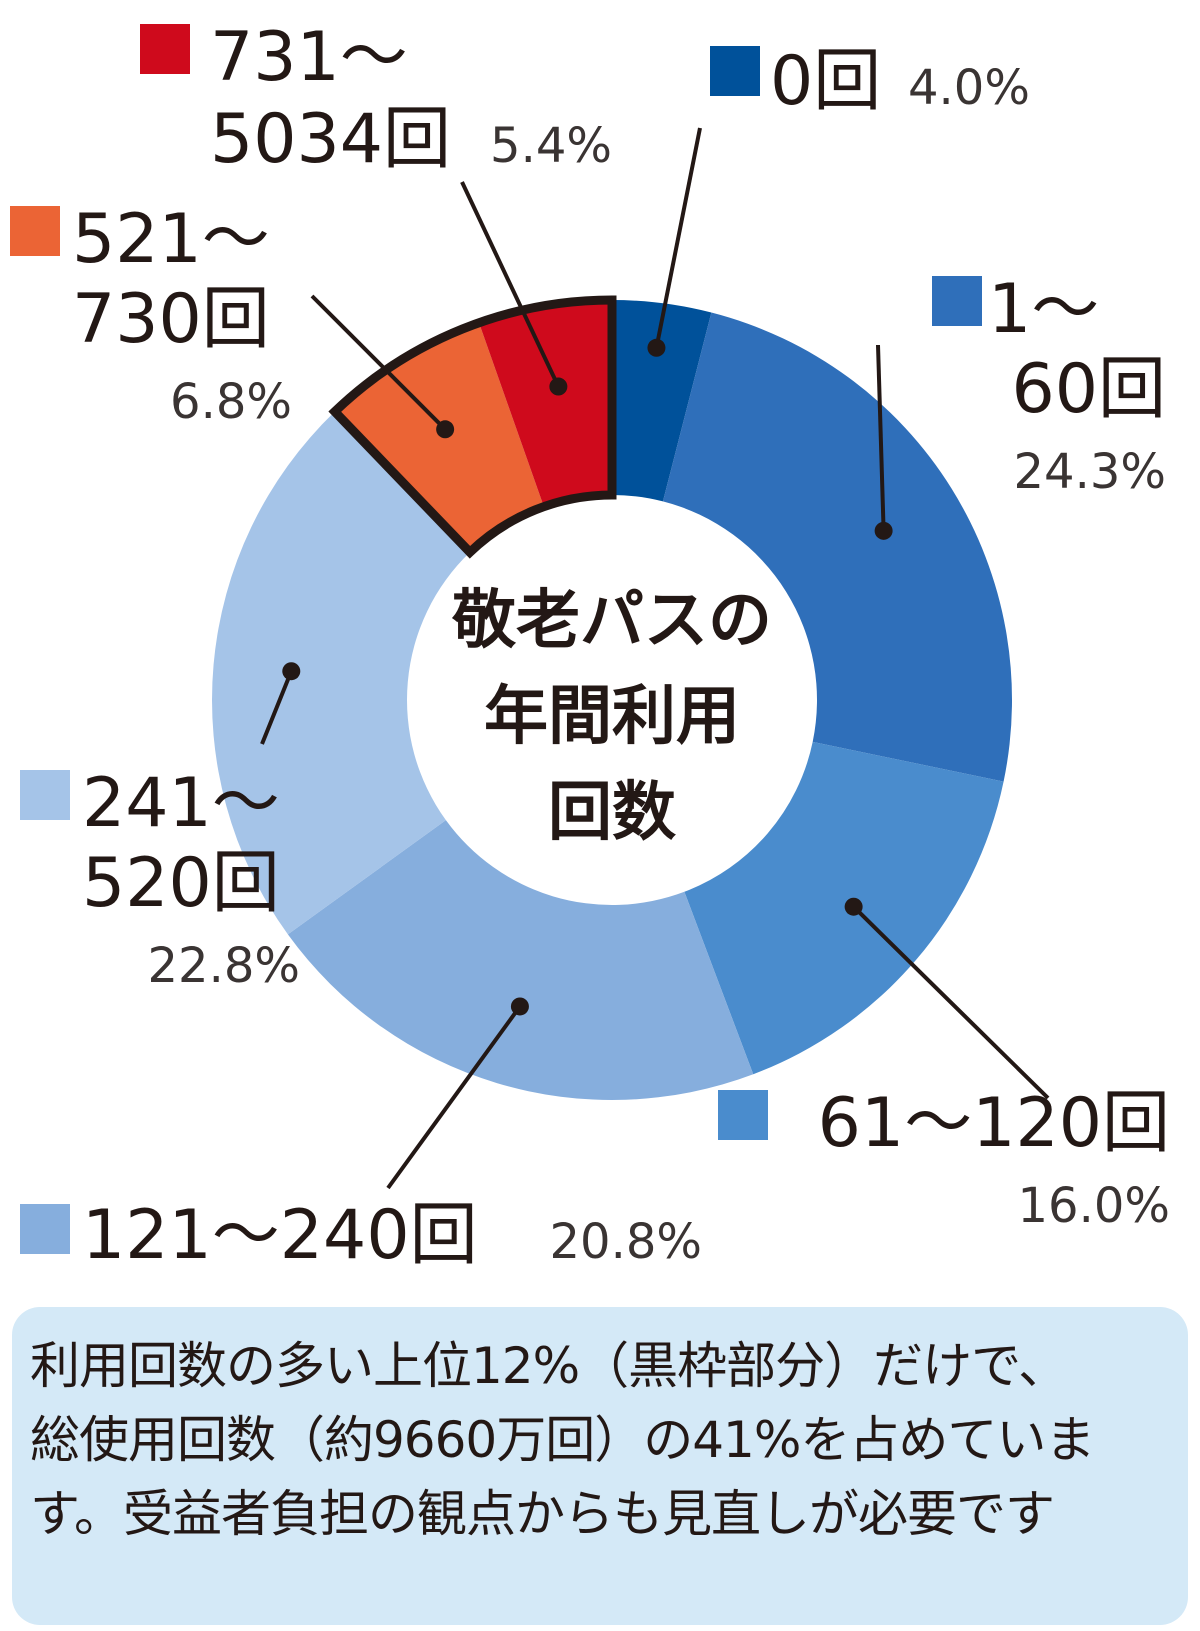 This screenshot has width=1200, height=1631. I want to click on highlight-group, so click(472, 427).